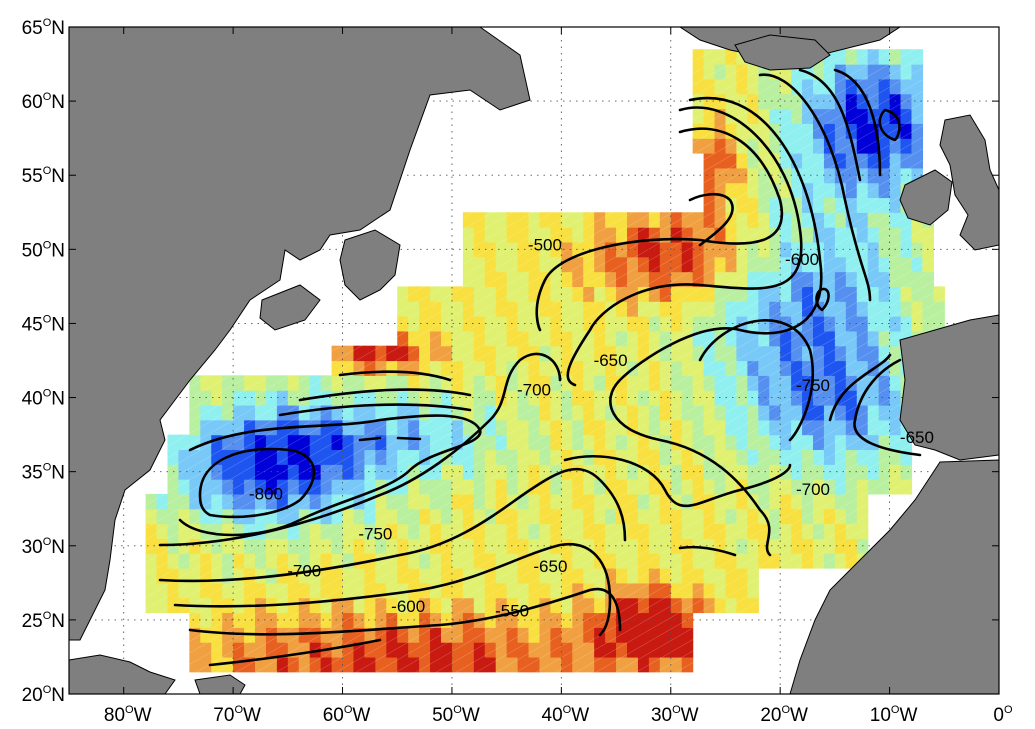 This screenshot has width=1035, height=729. Describe the element at coordinates (43, 176) in the screenshot. I see `y-tick-label: 55ON` at that location.